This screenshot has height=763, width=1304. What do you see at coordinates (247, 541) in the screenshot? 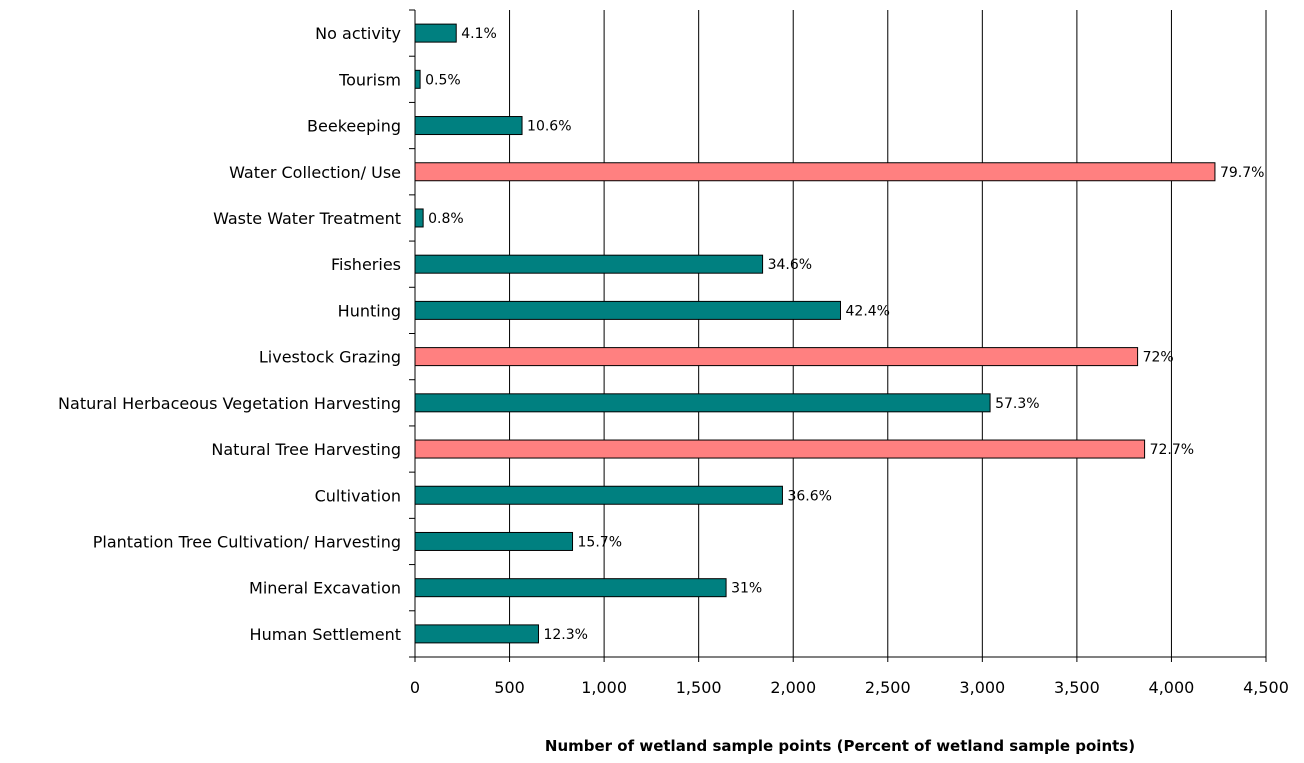
I see `category-label: Plantation Tree Cultivation/ Harvesting` at bounding box center [247, 541].